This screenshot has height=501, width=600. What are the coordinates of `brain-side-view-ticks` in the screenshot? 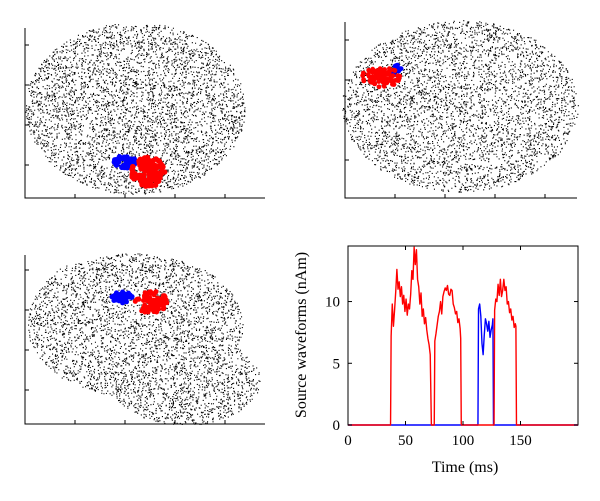 It's located at (125, 346).